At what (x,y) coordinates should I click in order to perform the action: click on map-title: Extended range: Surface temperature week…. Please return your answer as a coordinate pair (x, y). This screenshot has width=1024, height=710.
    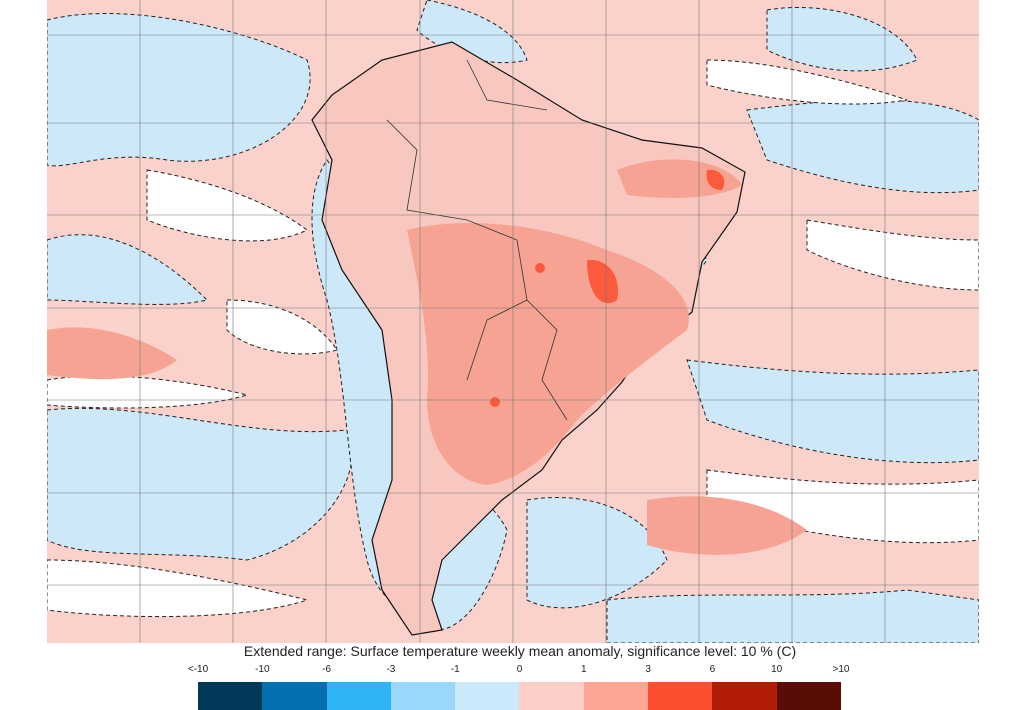
    Looking at the image, I should click on (520, 651).